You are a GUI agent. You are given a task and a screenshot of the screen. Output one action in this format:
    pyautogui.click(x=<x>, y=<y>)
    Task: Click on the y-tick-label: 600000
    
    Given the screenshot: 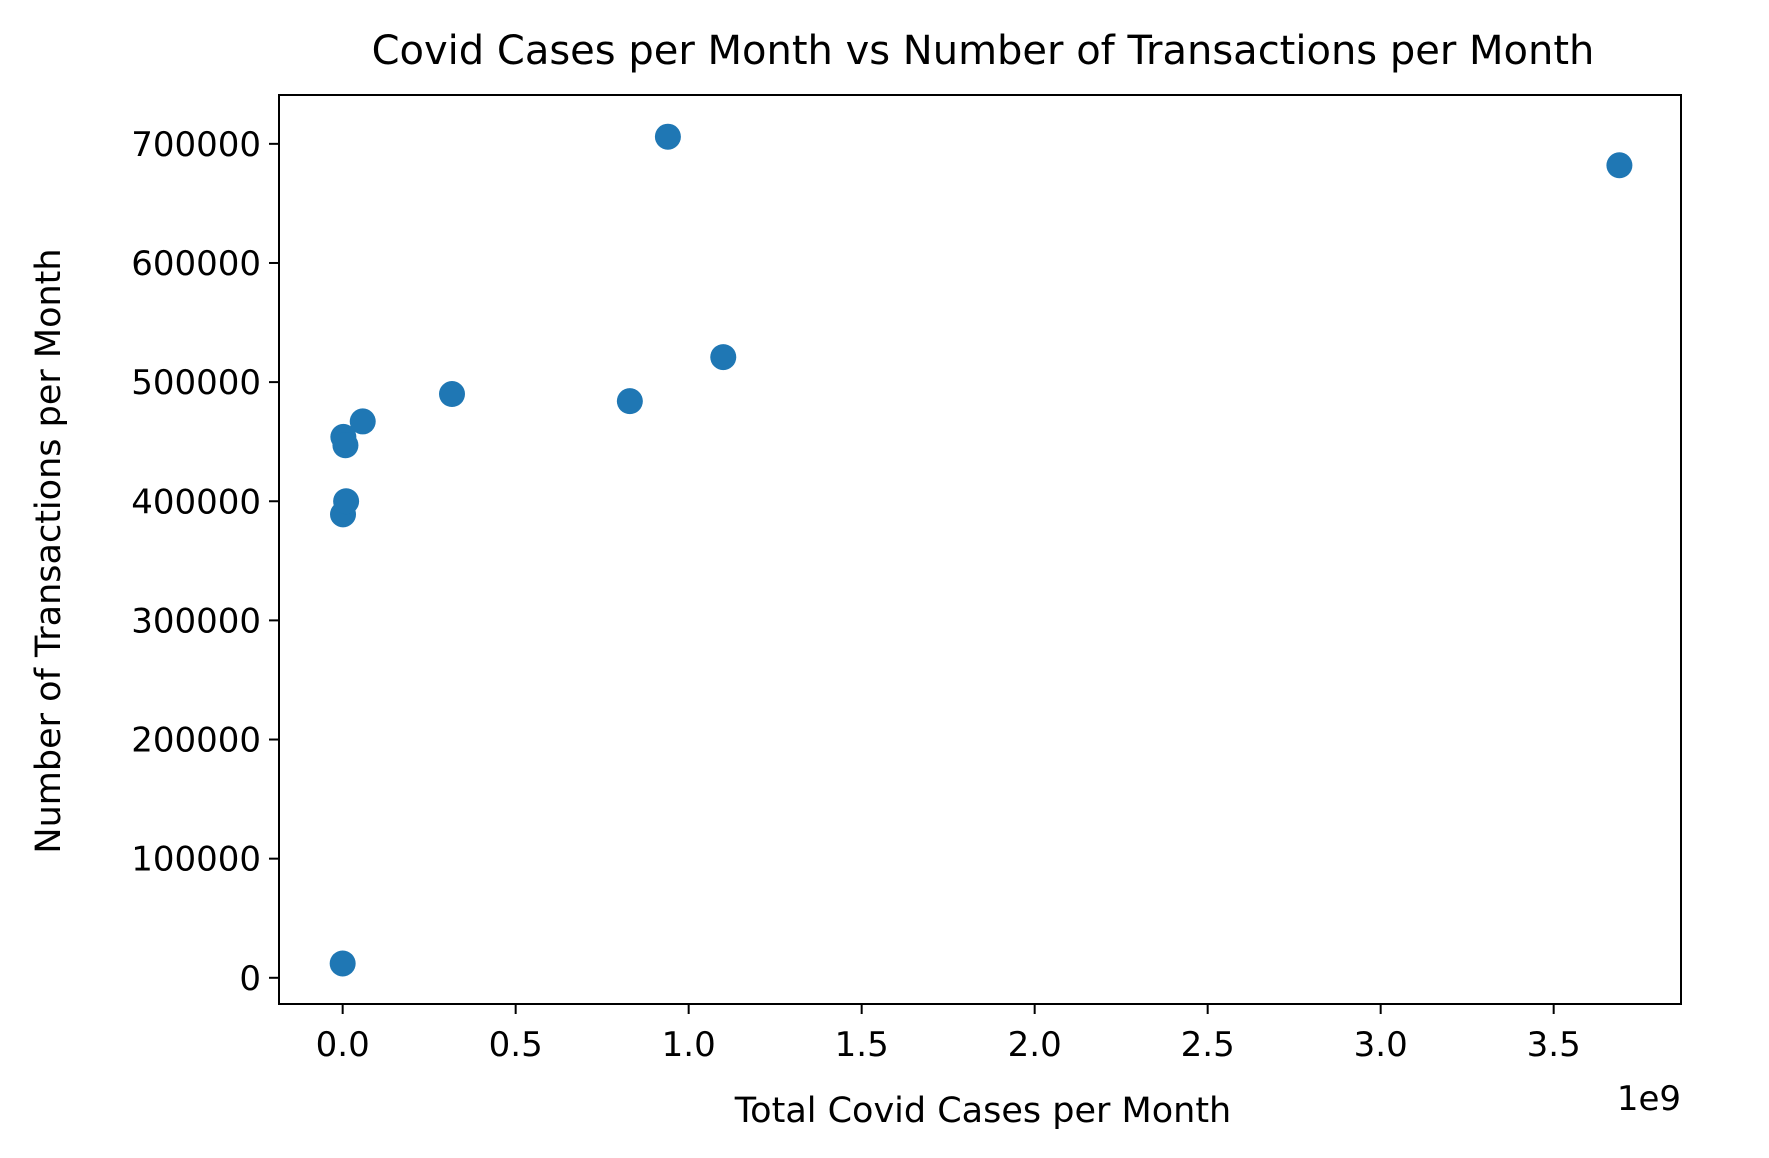 What is the action you would take?
    pyautogui.click(x=196, y=264)
    